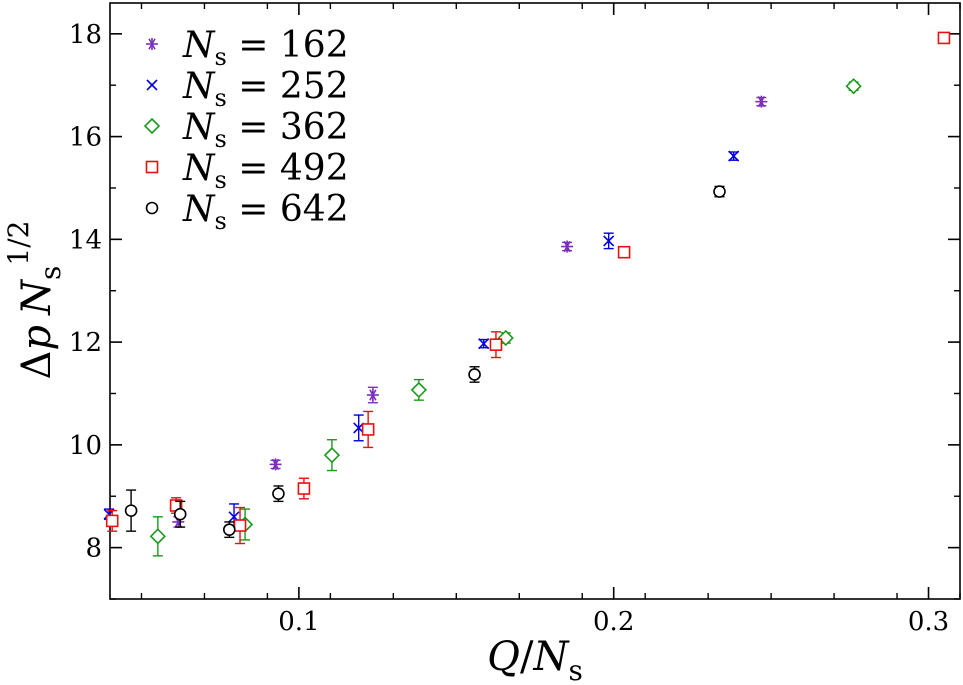 This screenshot has height=685, width=963. I want to click on y-label-delta: Δ, so click(37, 365).